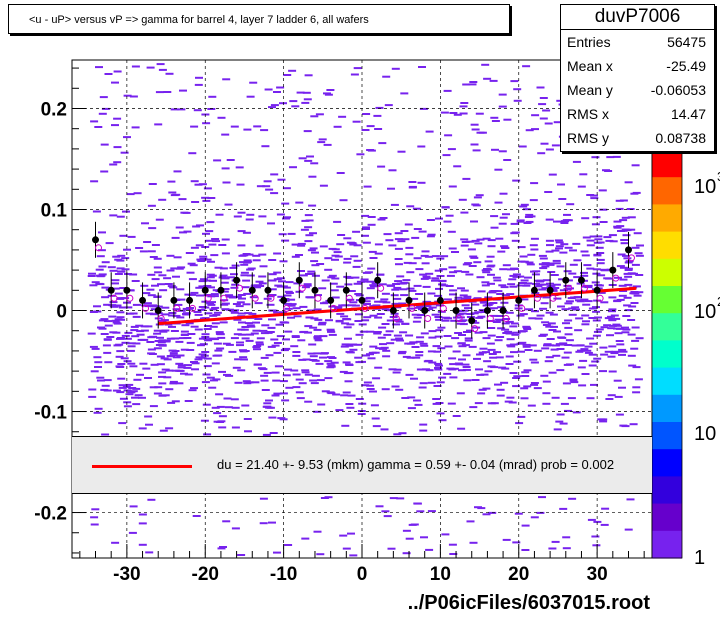 The image size is (720, 620). What do you see at coordinates (628, 250) in the screenshot?
I see `profile-point` at bounding box center [628, 250].